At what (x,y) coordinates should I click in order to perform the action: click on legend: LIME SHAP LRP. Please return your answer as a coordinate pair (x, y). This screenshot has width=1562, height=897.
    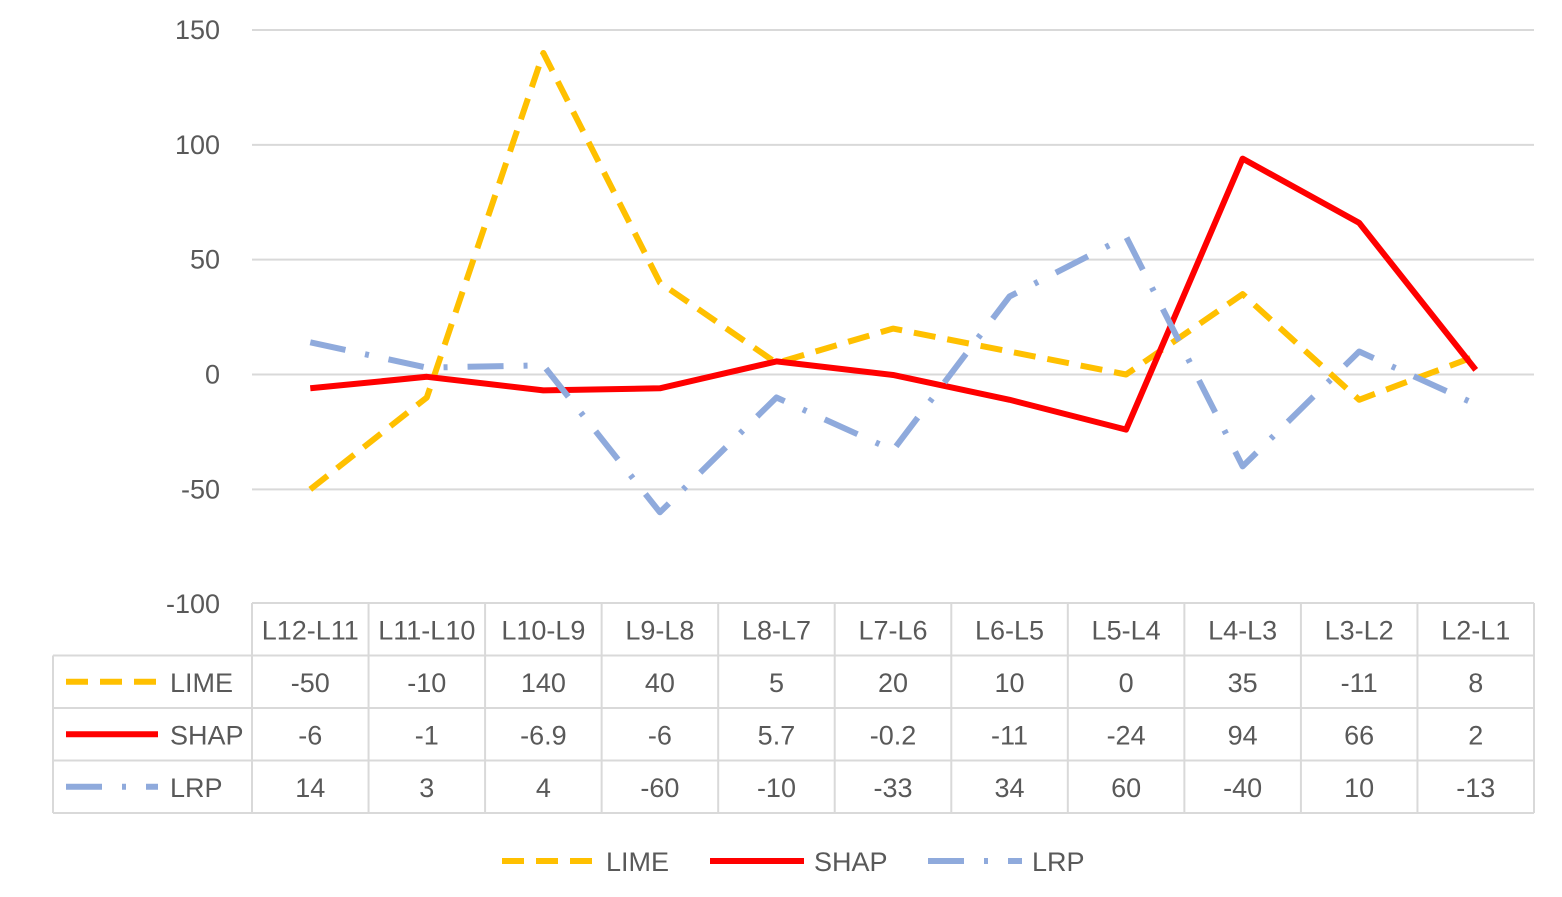
    Looking at the image, I should click on (793, 862).